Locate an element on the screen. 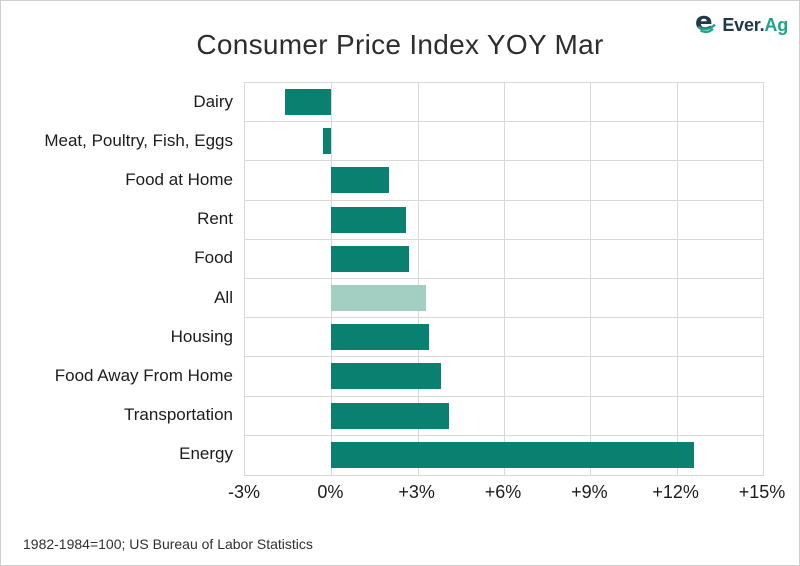 The height and width of the screenshot is (566, 800). category-label-food: Food is located at coordinates (213, 258).